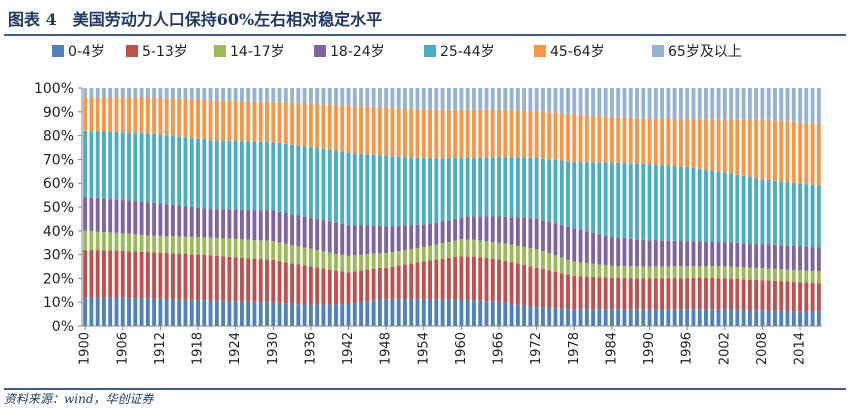 Image resolution: width=850 pixels, height=414 pixels. Describe the element at coordinates (310, 348) in the screenshot. I see `x-tick-label: 1936` at that location.